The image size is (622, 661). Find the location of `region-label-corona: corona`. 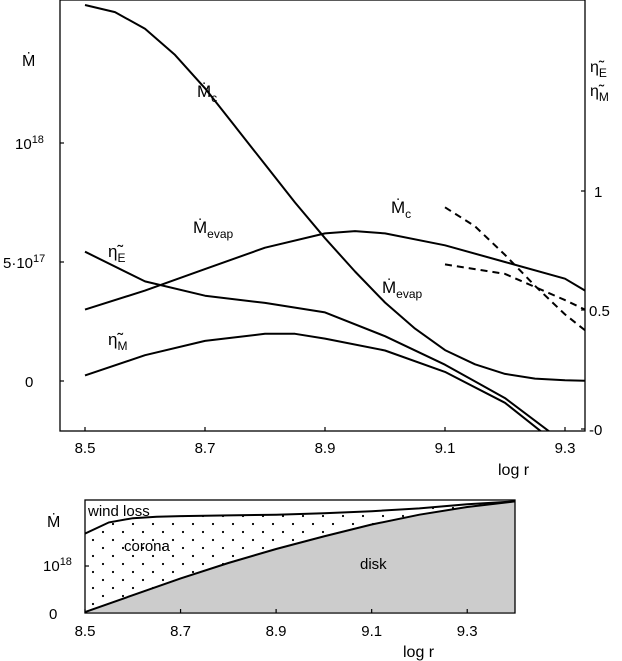

region-label-corona: corona is located at coordinates (147, 546).